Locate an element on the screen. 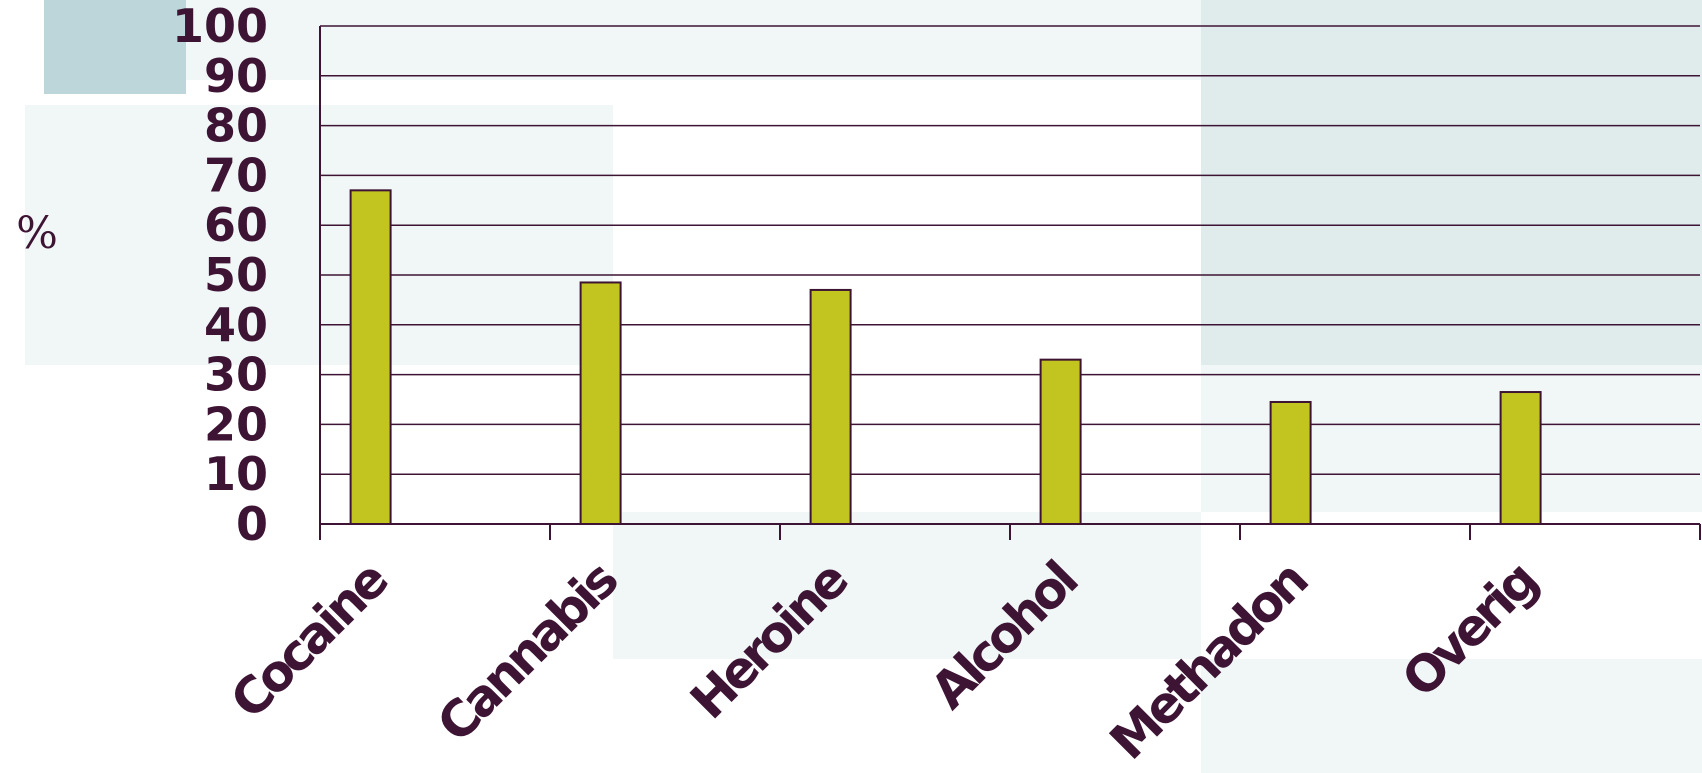  y-axis-label: % is located at coordinates (37, 233).